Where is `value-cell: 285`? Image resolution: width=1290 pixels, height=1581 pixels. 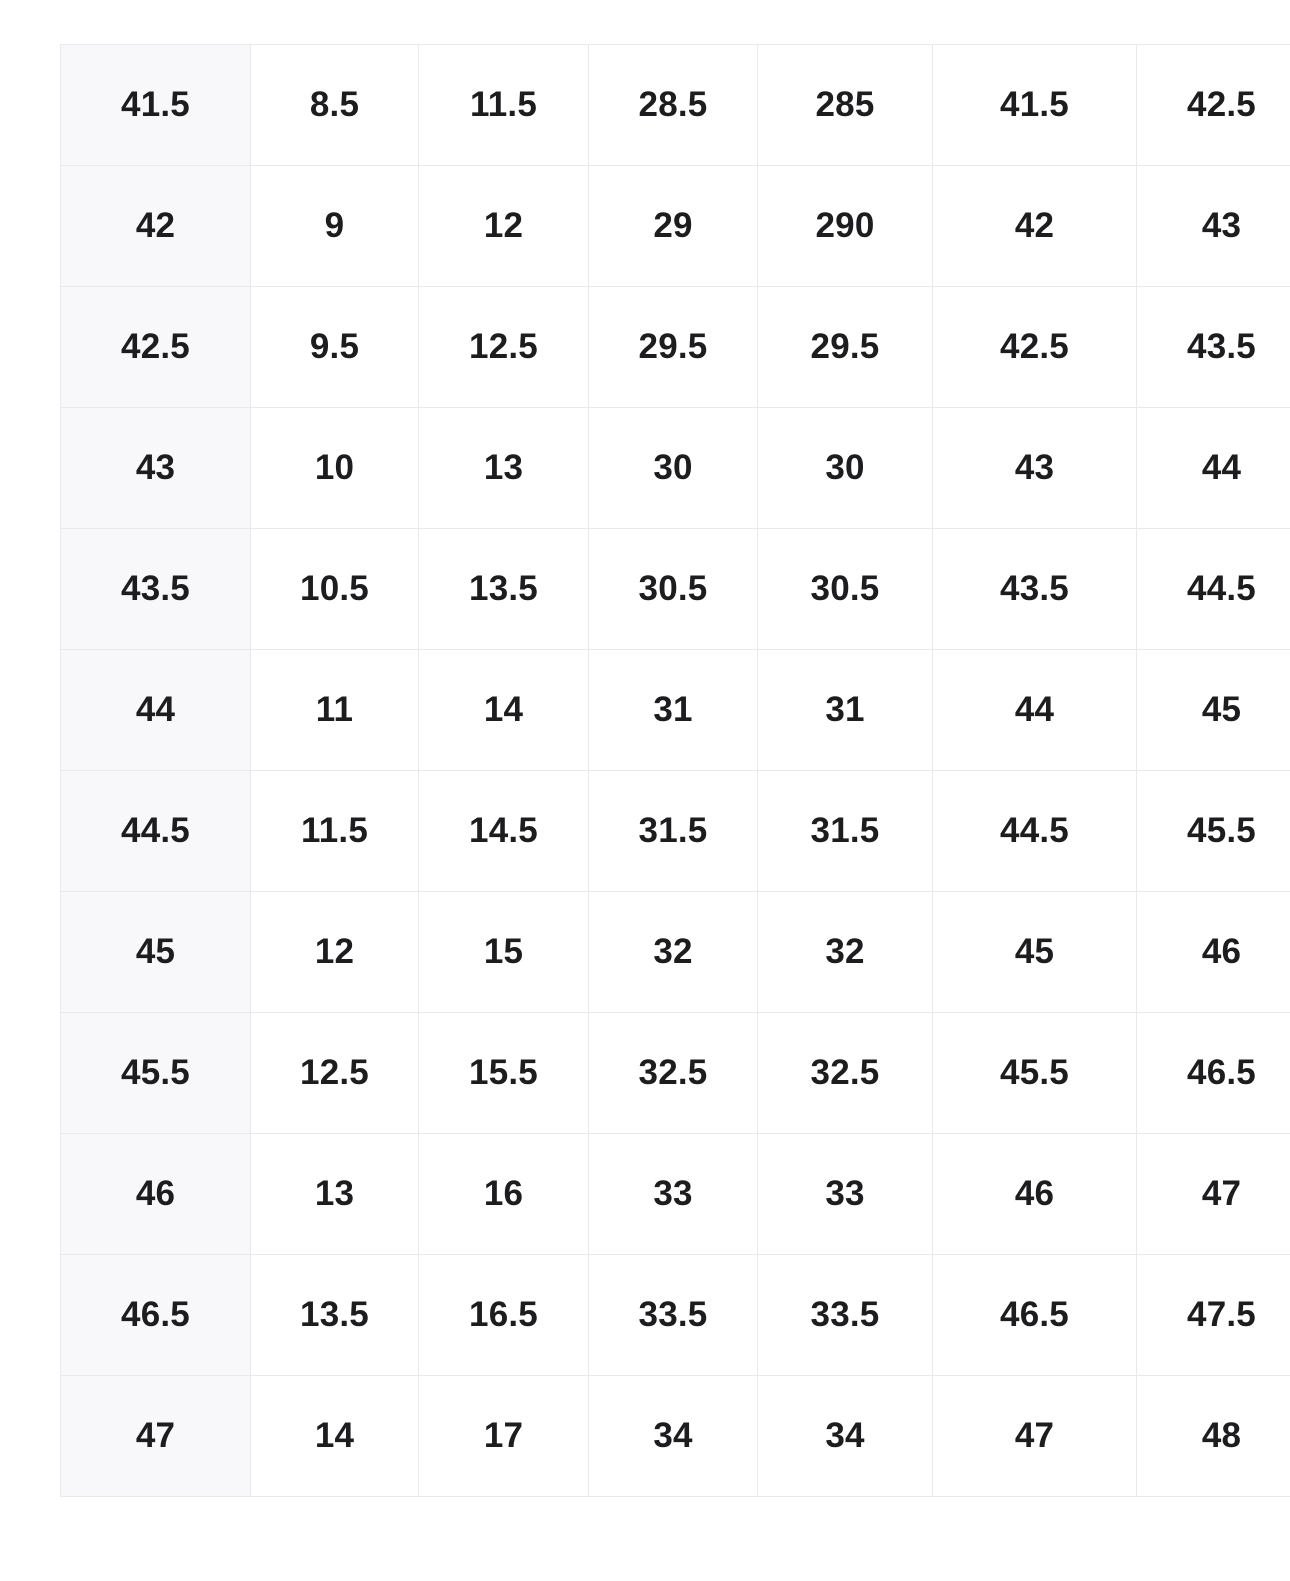 value-cell: 285 is located at coordinates (845, 105).